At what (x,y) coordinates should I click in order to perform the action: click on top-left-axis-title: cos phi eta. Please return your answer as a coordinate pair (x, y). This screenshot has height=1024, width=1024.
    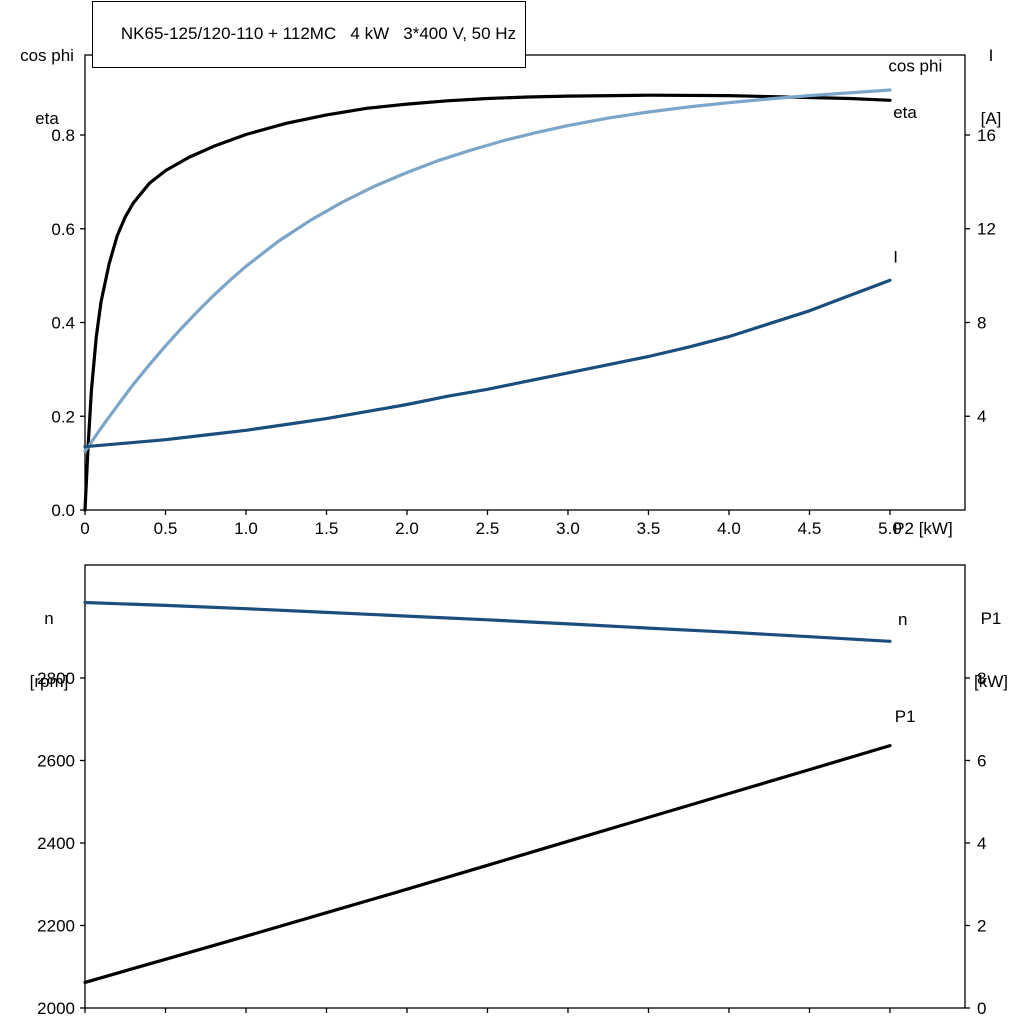
    Looking at the image, I should click on (47, 87).